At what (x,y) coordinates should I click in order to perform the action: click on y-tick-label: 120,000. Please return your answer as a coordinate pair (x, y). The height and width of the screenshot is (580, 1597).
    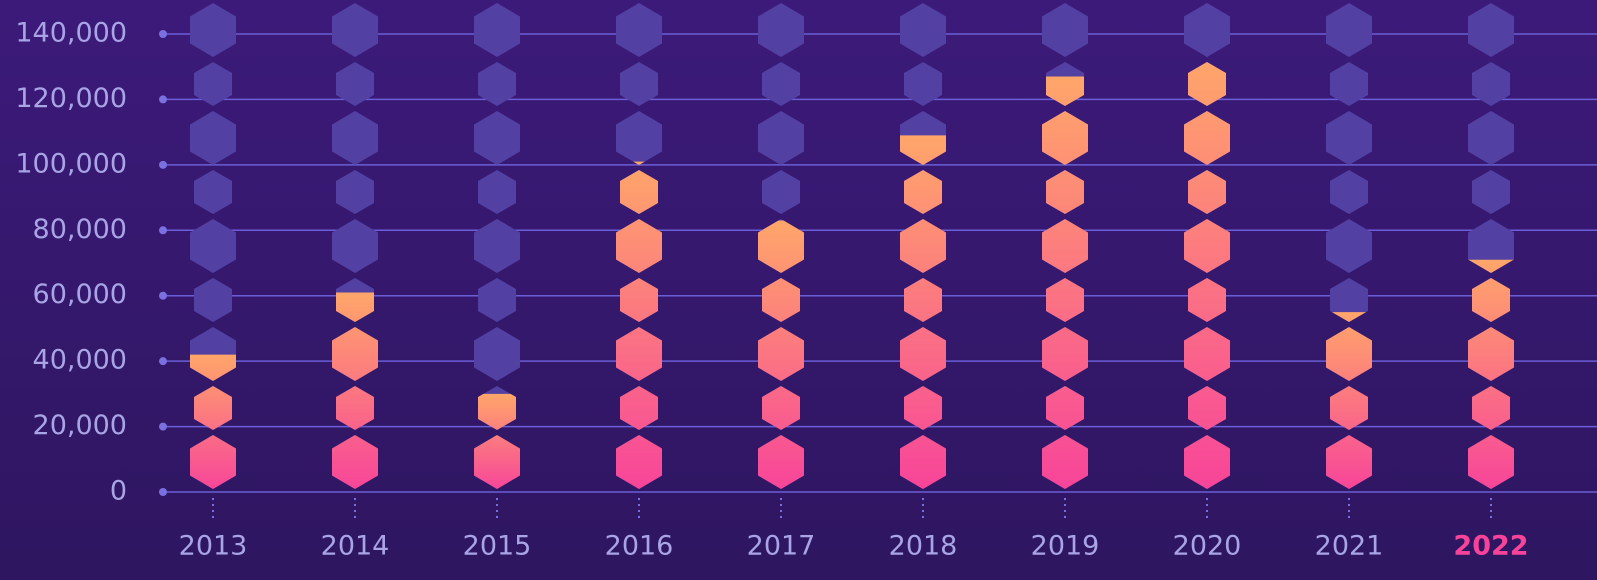
    Looking at the image, I should click on (71, 98).